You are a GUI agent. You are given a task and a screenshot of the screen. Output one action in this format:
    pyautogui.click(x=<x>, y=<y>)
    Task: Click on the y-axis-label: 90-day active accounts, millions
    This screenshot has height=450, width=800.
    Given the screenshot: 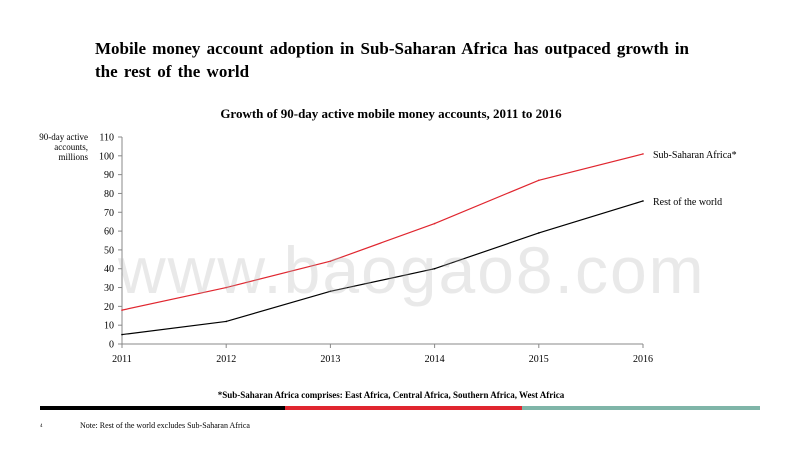 What is the action you would take?
    pyautogui.click(x=63, y=147)
    